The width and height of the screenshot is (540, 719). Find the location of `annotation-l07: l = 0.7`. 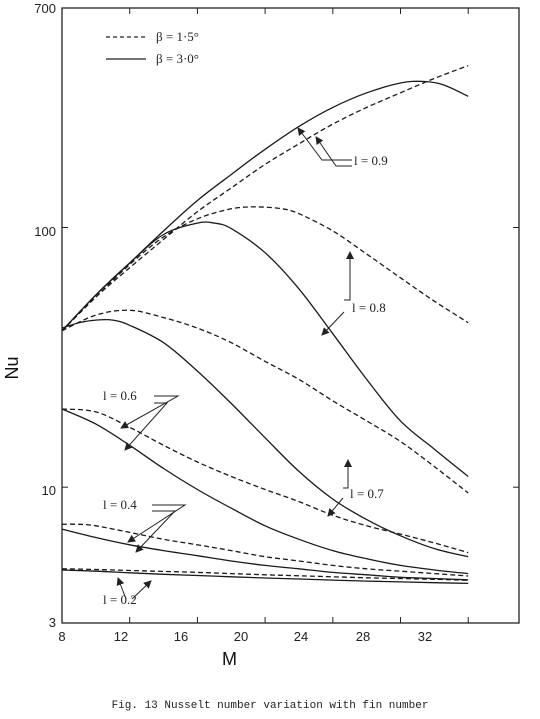

annotation-l07: l = 0.7 is located at coordinates (355, 488).